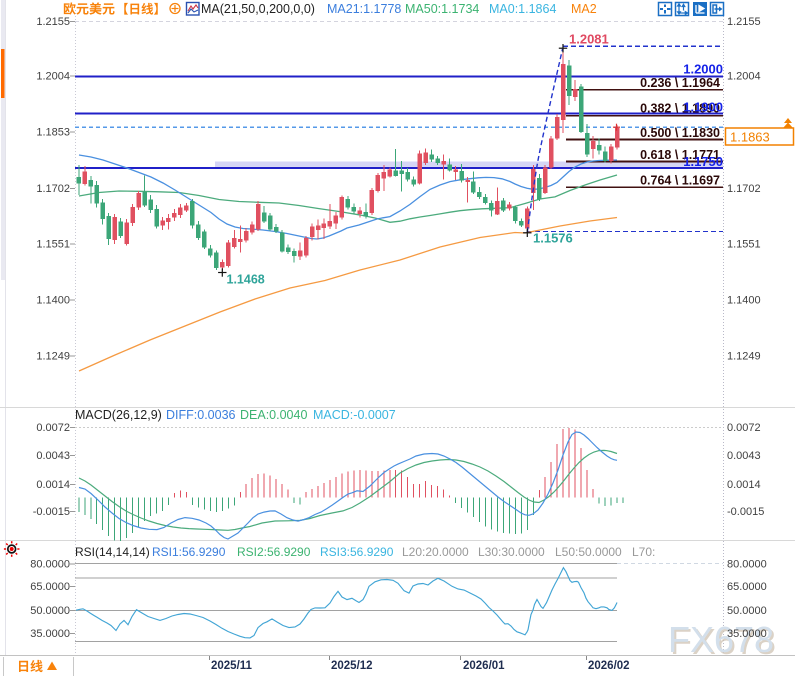 The height and width of the screenshot is (681, 795). I want to click on svg-text: 2025/12, so click(352, 666).